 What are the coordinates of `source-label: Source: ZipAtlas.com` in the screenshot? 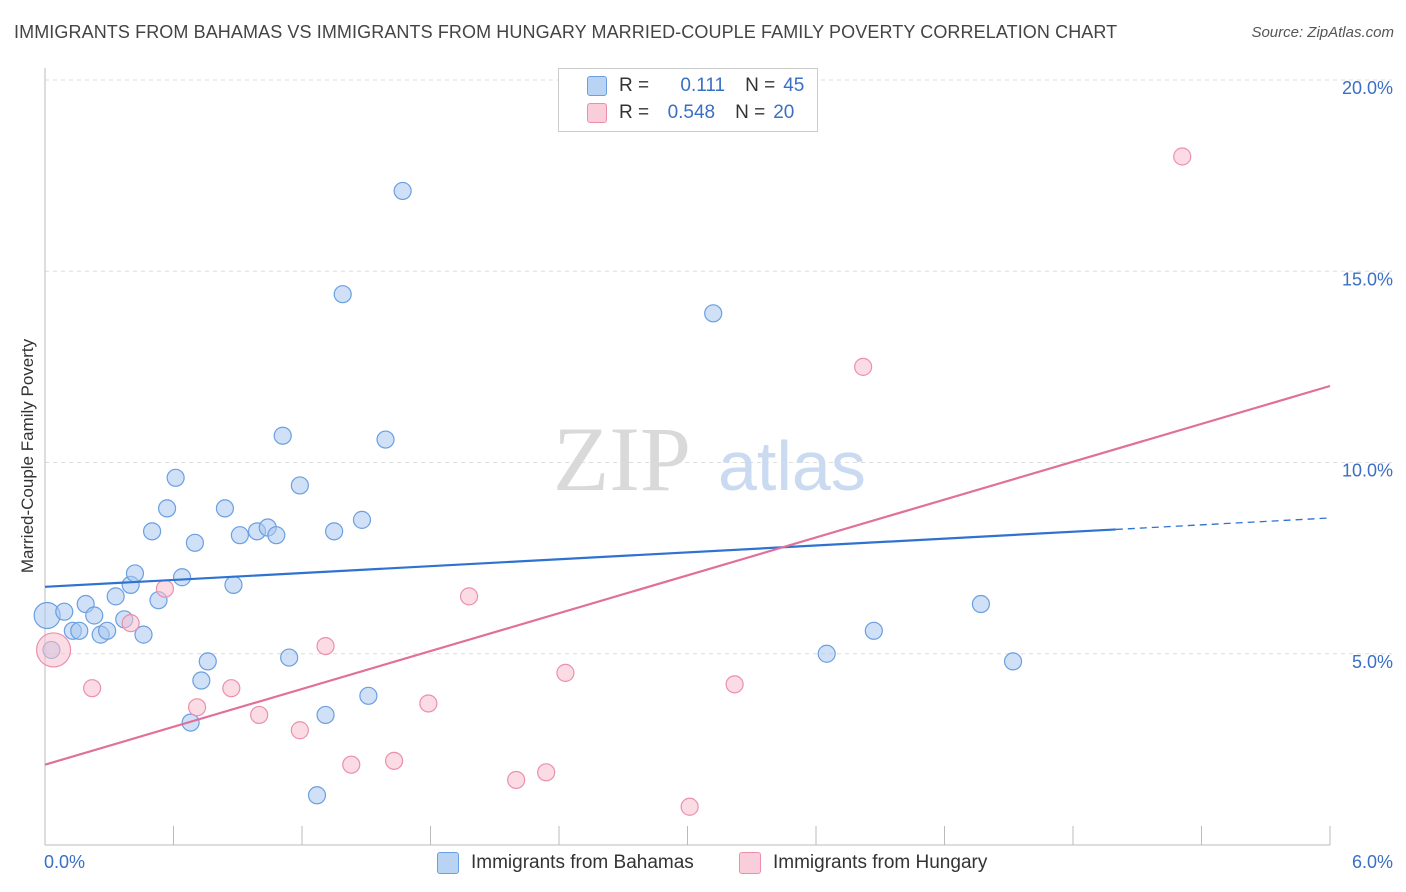 It's located at (1322, 32).